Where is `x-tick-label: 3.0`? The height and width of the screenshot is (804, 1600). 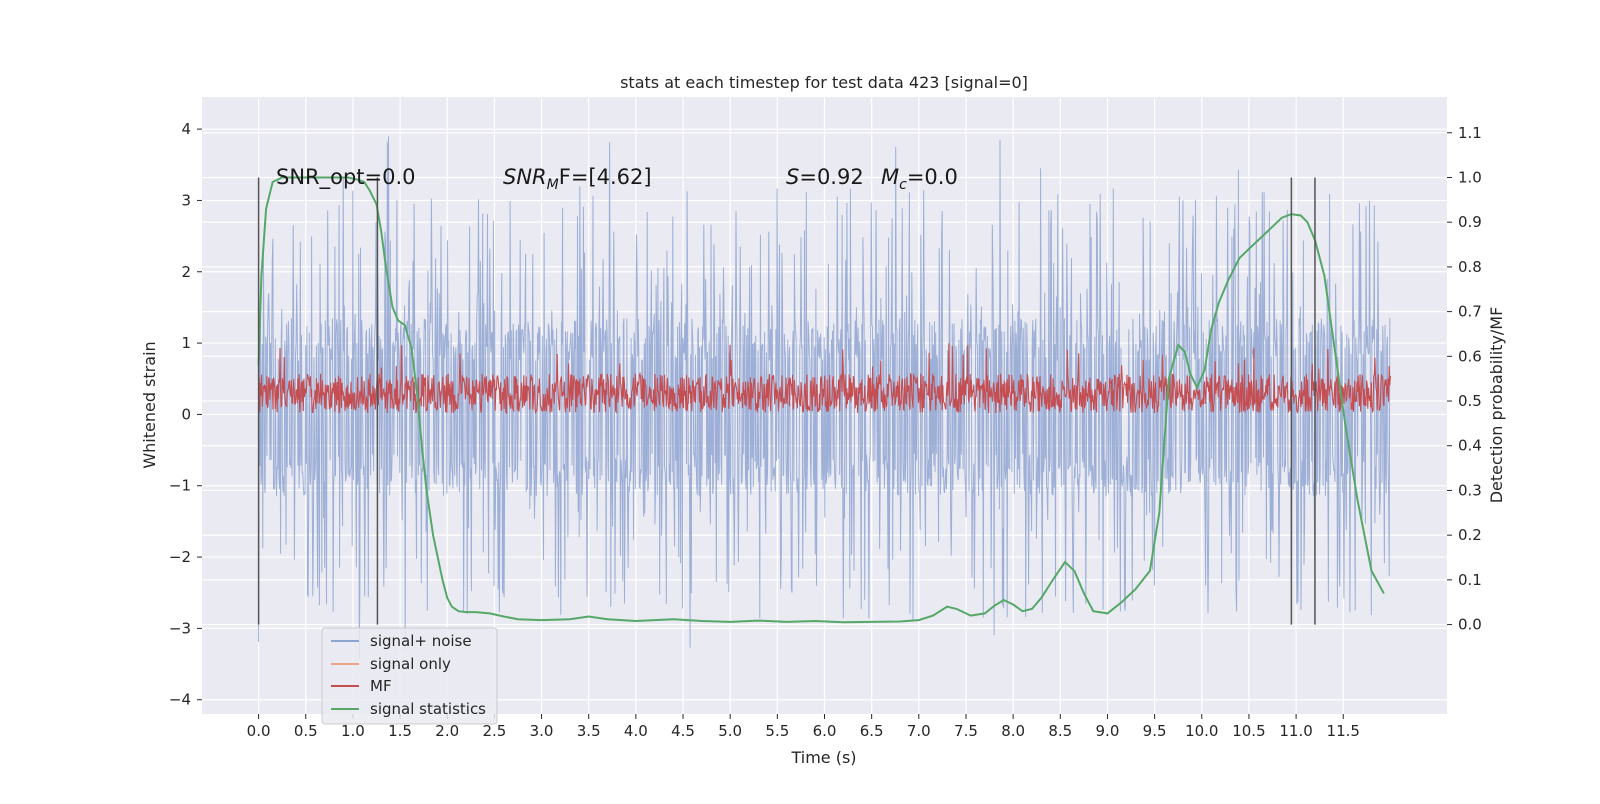
x-tick-label: 3.0 is located at coordinates (542, 731).